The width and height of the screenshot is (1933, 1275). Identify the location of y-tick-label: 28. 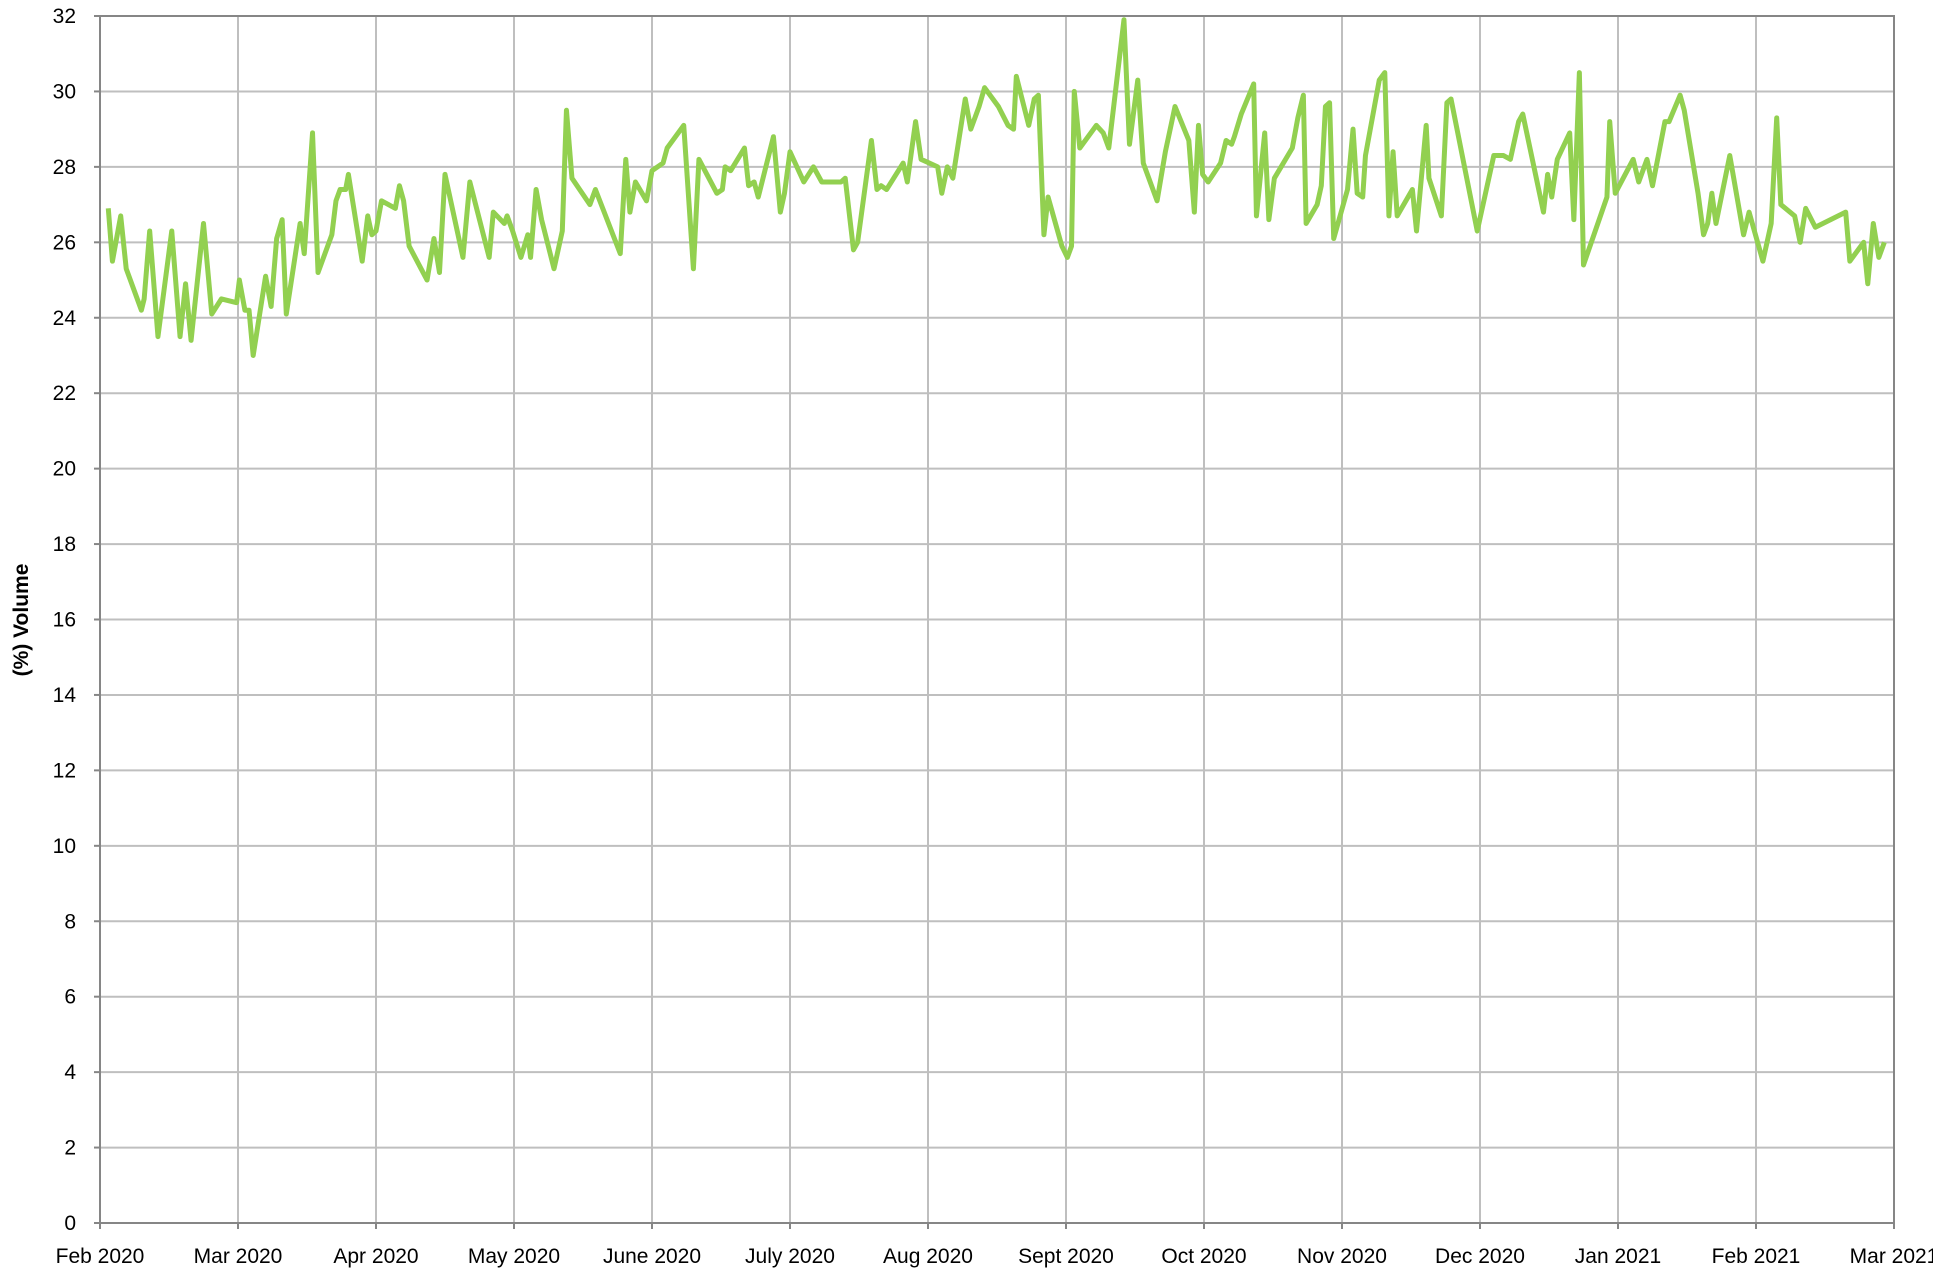
(64, 167).